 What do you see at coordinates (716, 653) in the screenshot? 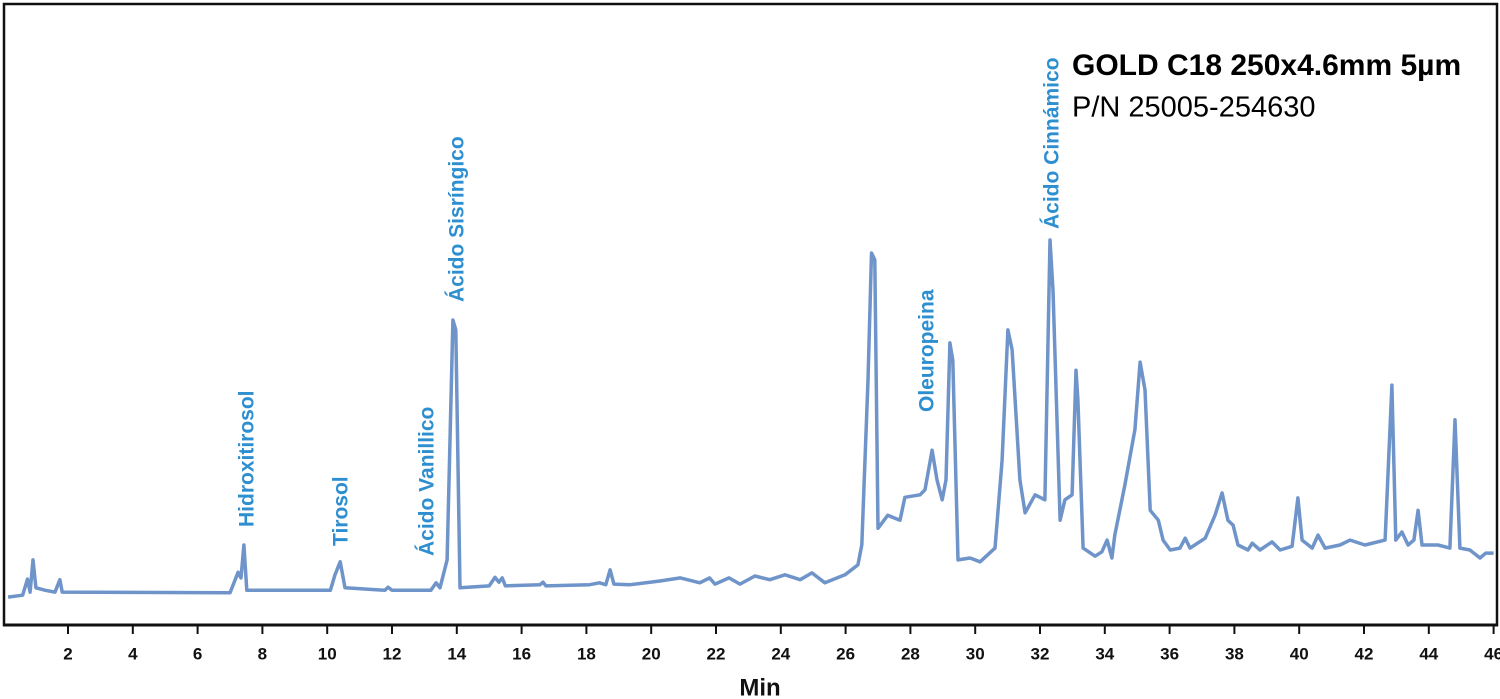
I see `x-tick-label: 22` at bounding box center [716, 653].